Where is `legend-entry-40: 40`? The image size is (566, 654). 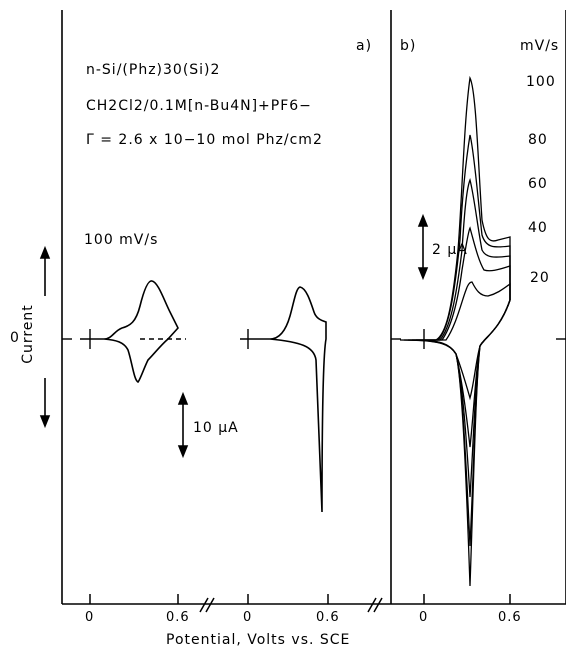 legend-entry-40: 40 is located at coordinates (538, 228).